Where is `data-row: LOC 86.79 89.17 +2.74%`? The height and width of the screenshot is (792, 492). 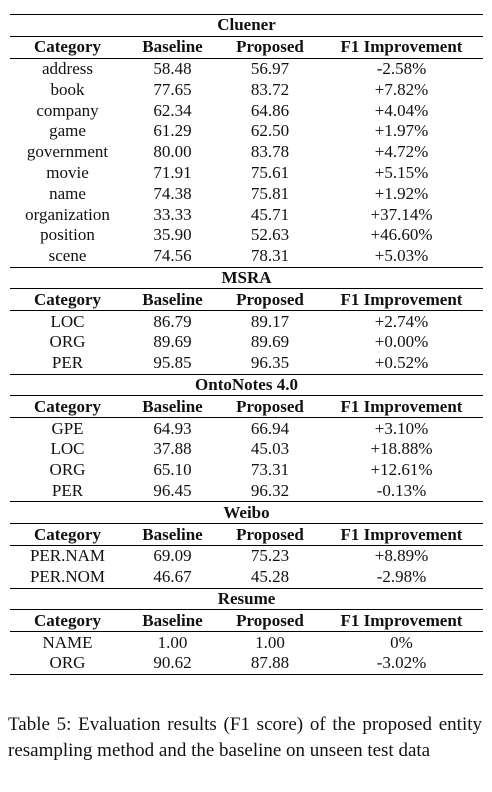
data-row: LOC 86.79 89.17 +2.74% is located at coordinates (246, 321).